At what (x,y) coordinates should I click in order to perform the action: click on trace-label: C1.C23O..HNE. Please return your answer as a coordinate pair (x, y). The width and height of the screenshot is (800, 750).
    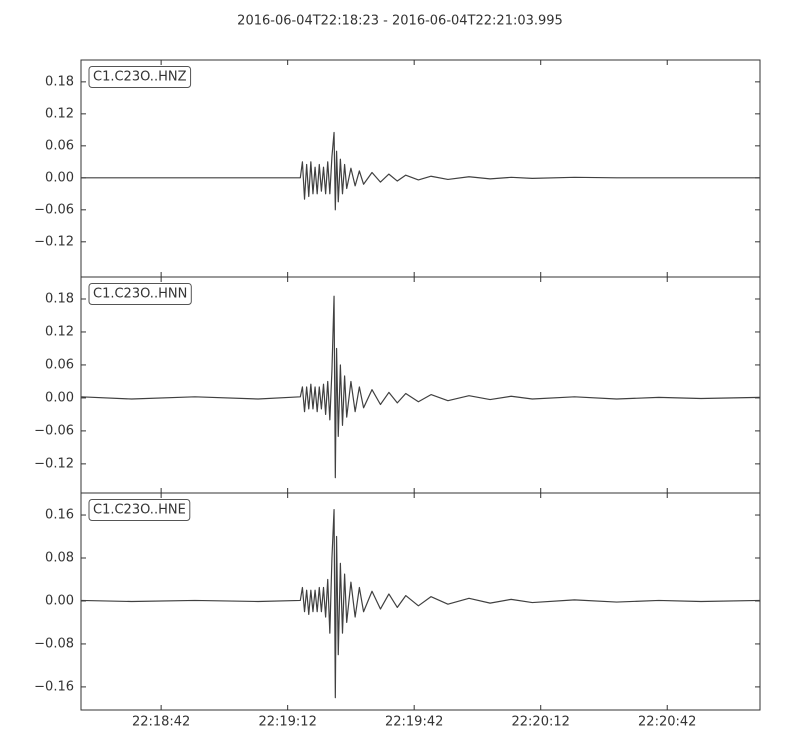
    Looking at the image, I should click on (139, 510).